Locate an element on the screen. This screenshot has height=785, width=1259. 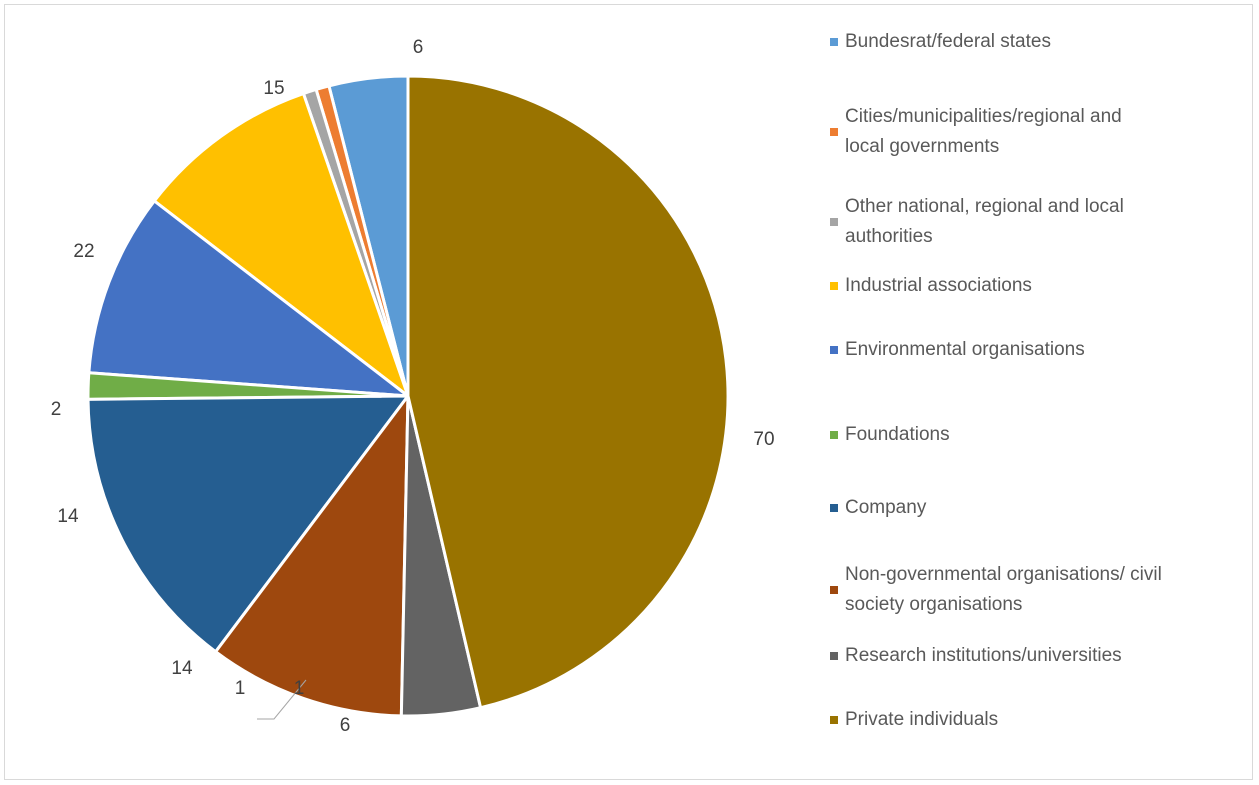
legend-label: Research institutions/universities is located at coordinates (983, 656).